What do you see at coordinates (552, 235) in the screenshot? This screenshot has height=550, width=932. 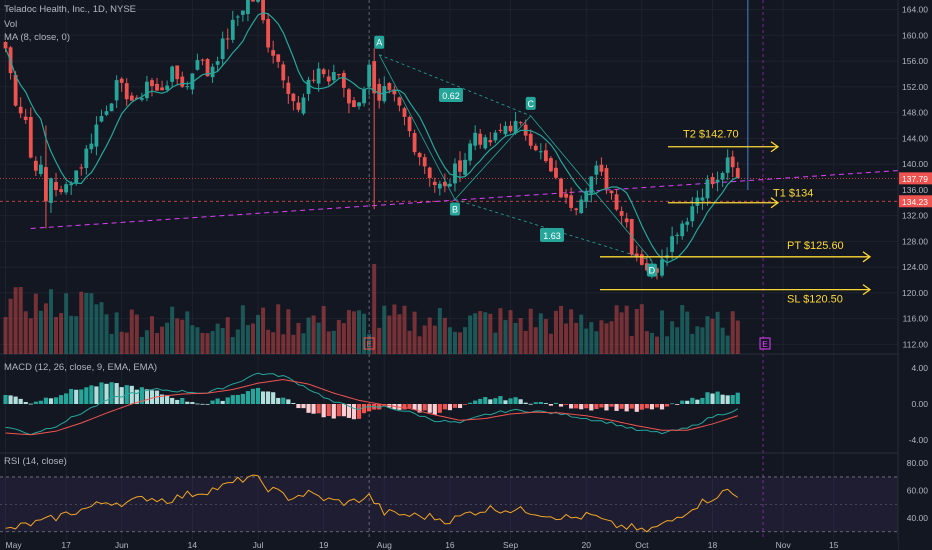 I see `ratio-badge` at bounding box center [552, 235].